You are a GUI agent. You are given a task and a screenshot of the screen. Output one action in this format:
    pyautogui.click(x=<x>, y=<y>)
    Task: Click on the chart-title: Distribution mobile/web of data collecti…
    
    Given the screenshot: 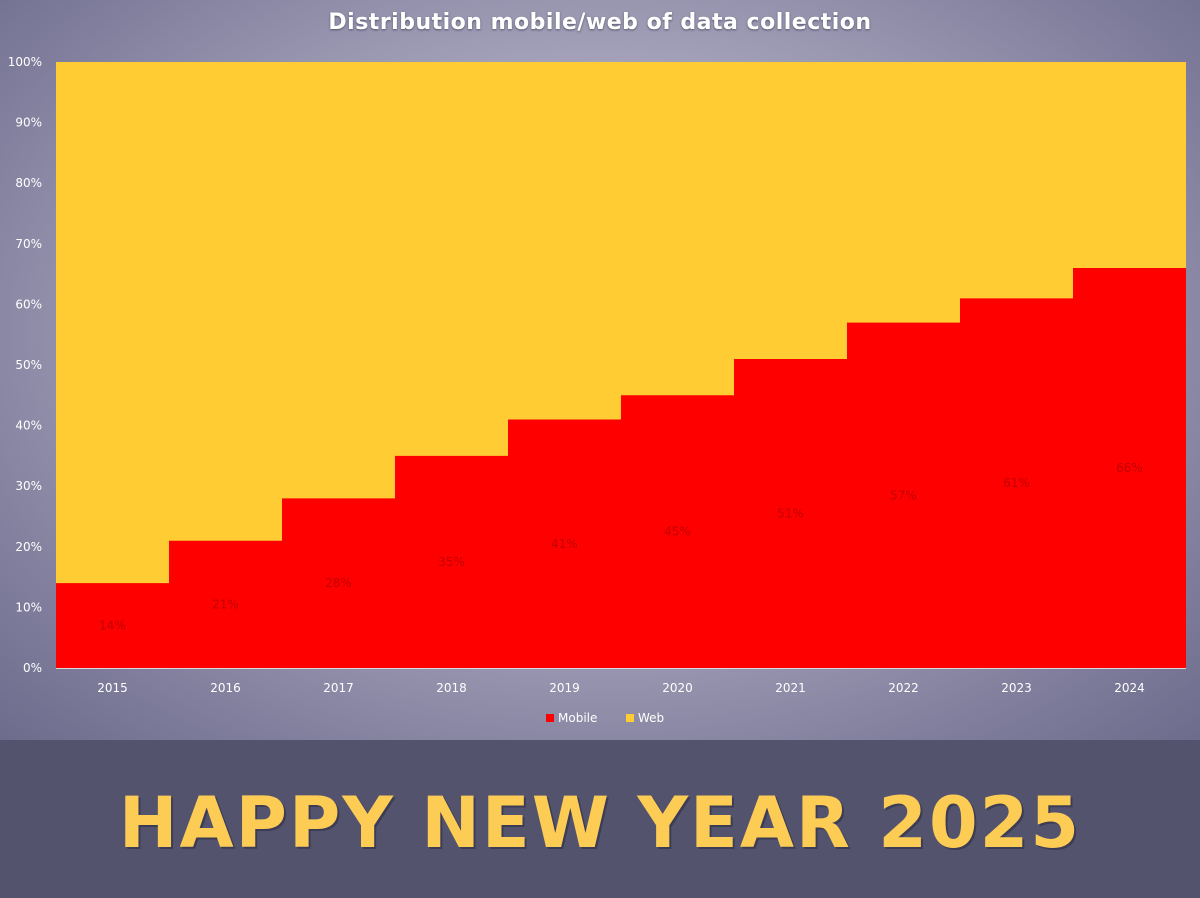 What is the action you would take?
    pyautogui.click(x=600, y=22)
    